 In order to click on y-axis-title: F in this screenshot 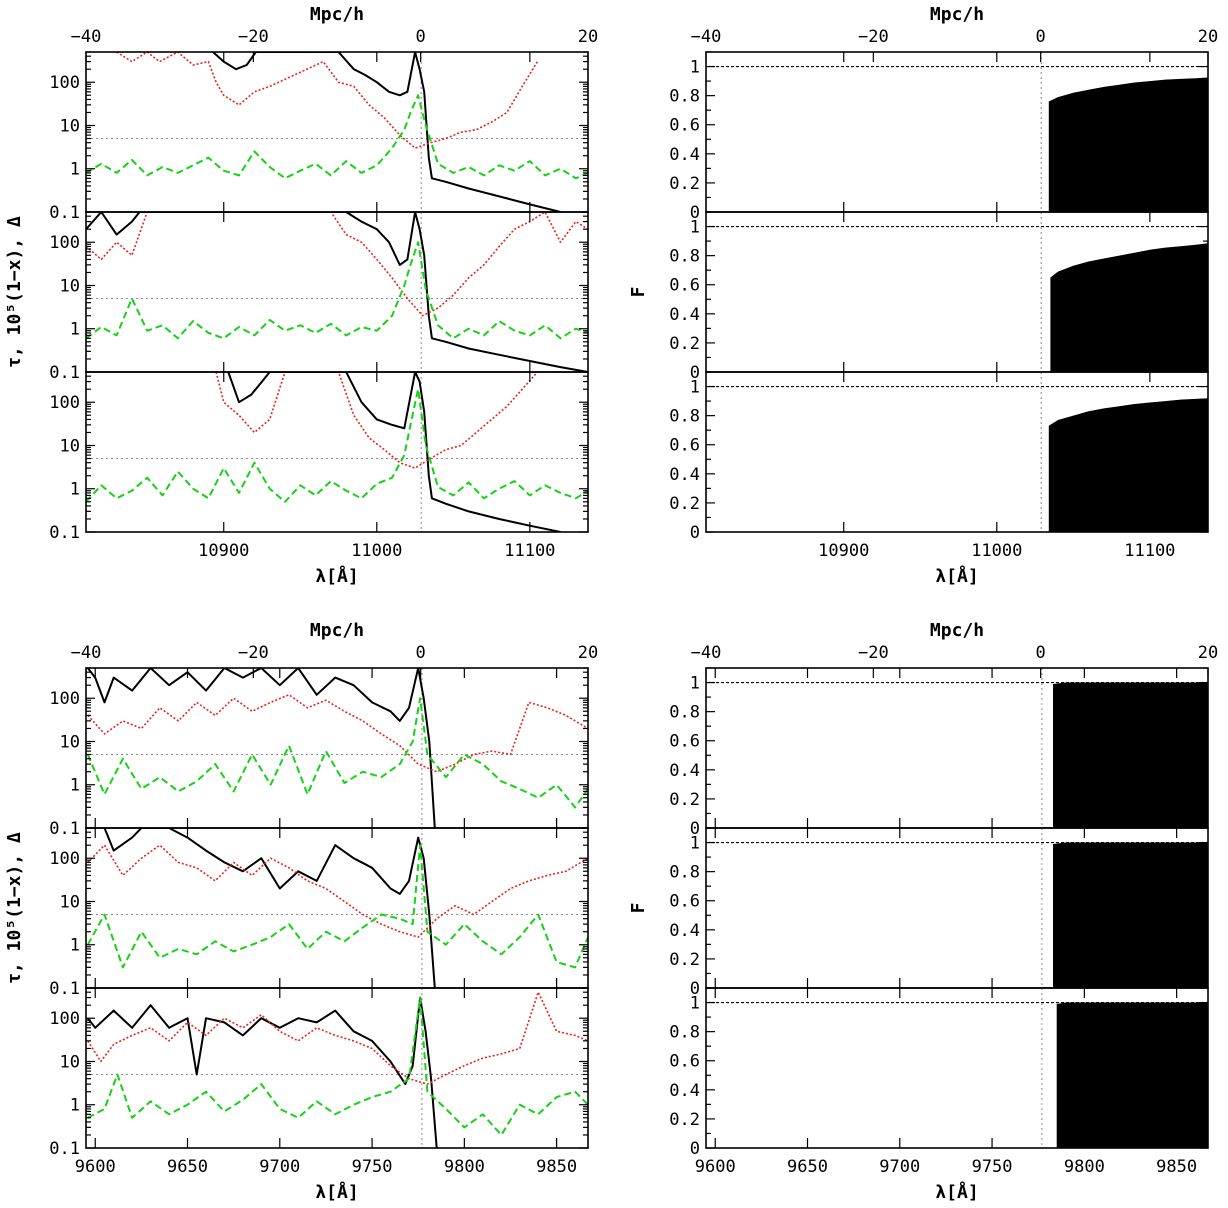, I will do `click(638, 908)`.